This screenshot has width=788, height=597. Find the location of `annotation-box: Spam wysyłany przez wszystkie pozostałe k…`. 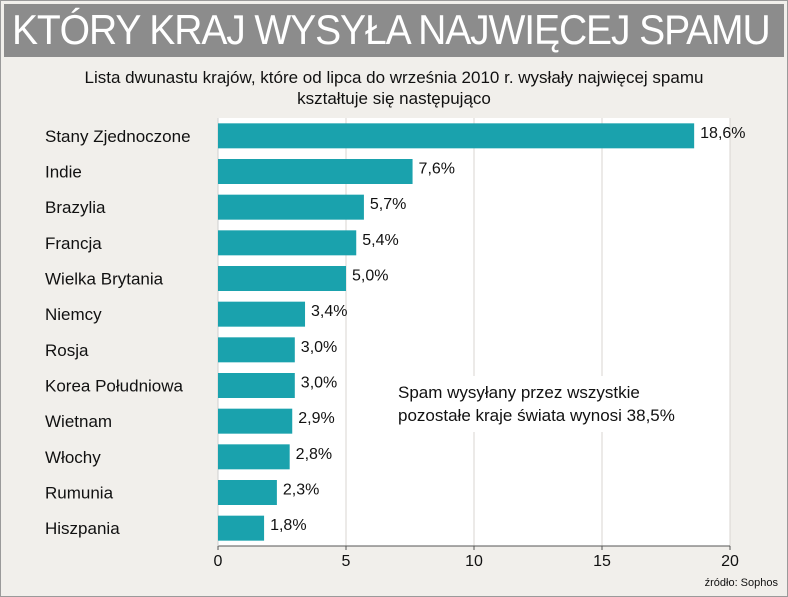

annotation-box: Spam wysyłany przez wszystkie pozostałe k… is located at coordinates (552, 404).